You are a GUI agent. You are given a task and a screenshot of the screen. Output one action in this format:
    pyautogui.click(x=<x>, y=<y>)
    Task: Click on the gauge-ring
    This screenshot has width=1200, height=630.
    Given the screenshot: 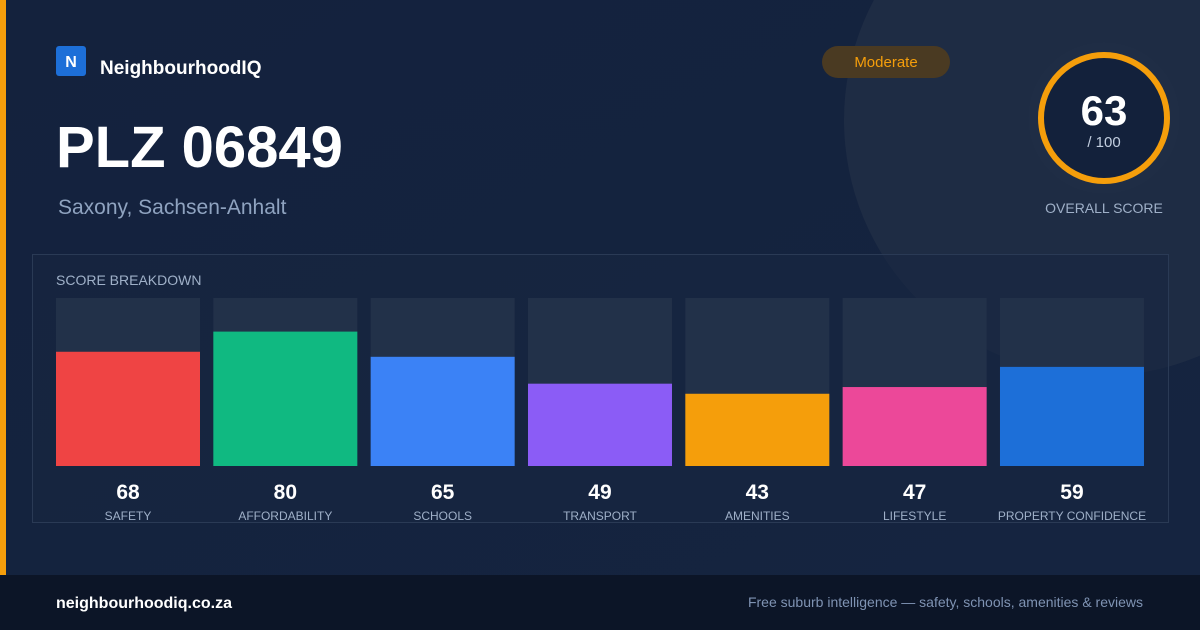 What is the action you would take?
    pyautogui.click(x=1104, y=118)
    